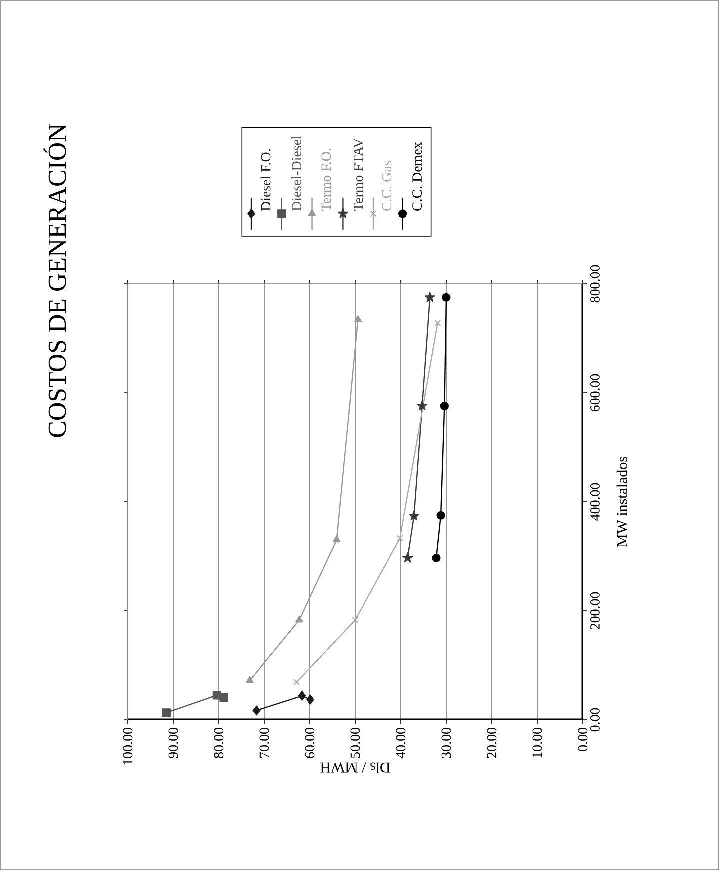 This screenshot has height=871, width=720. I want to click on x-tick-label: 10.00, so click(537, 743).